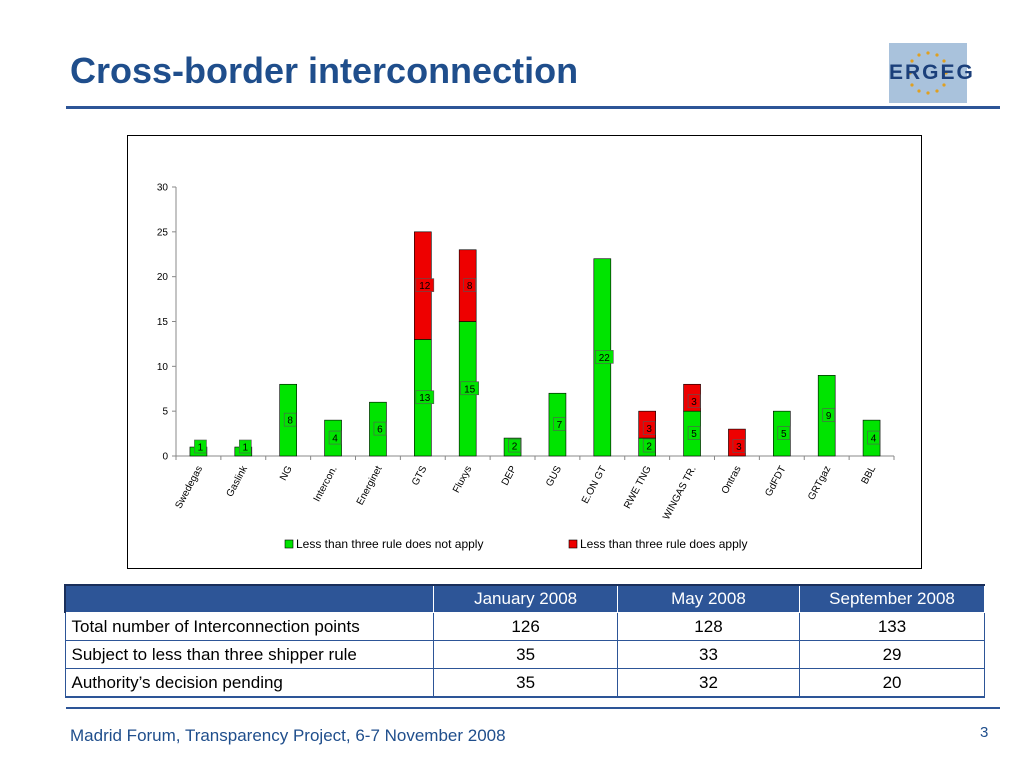 Image resolution: width=1024 pixels, height=768 pixels. What do you see at coordinates (869, 475) in the screenshot?
I see `x-category-label: BBL` at bounding box center [869, 475].